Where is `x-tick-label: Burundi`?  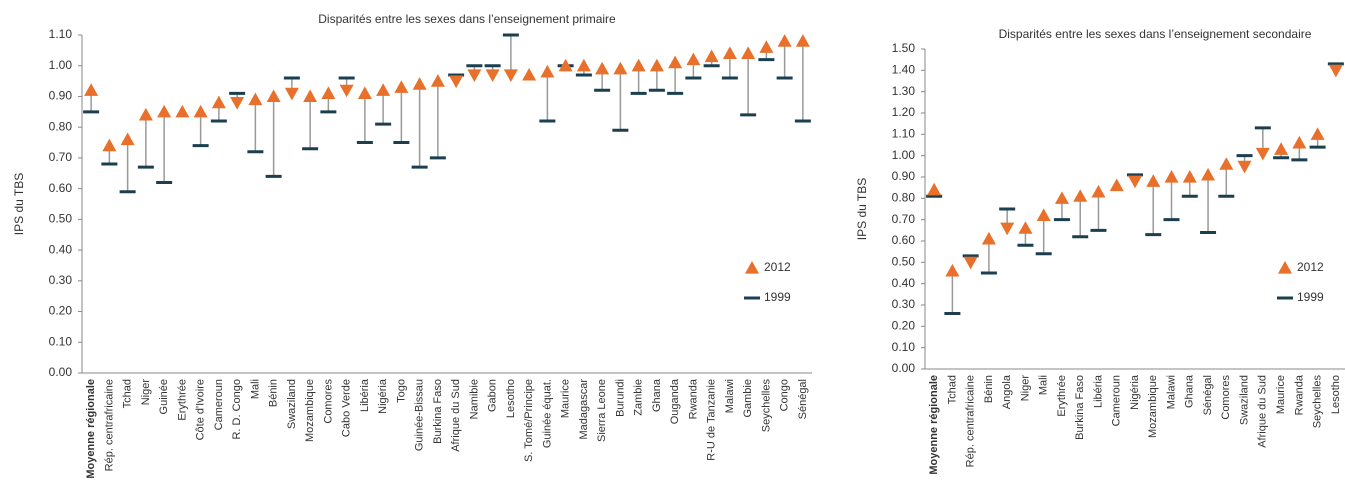
x-tick-label: Burundi is located at coordinates (620, 398).